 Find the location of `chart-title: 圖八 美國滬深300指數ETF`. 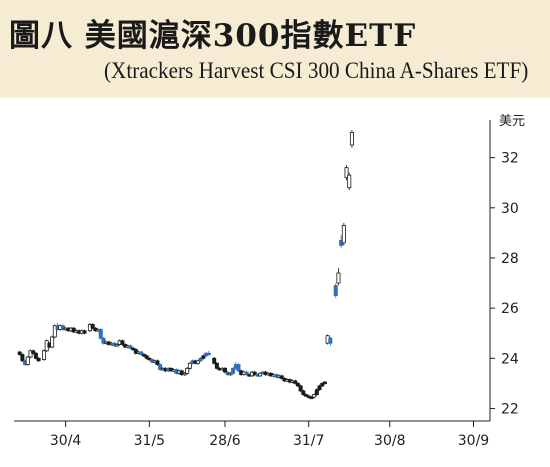

chart-title: 圖八 美國滬深300指數ETF is located at coordinates (213, 36).